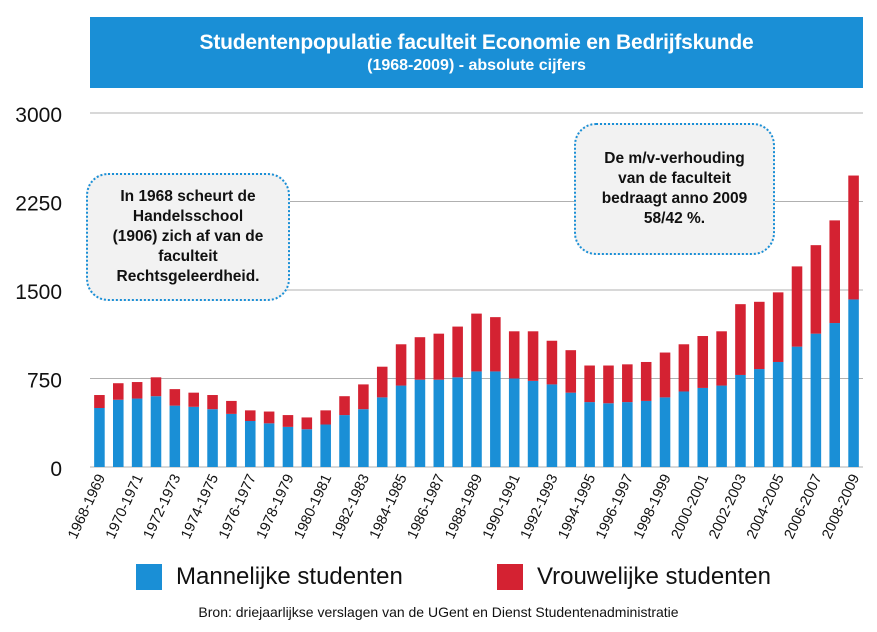 This screenshot has height=632, width=877. I want to click on x-tick-label: 1970-1971, so click(125, 507).